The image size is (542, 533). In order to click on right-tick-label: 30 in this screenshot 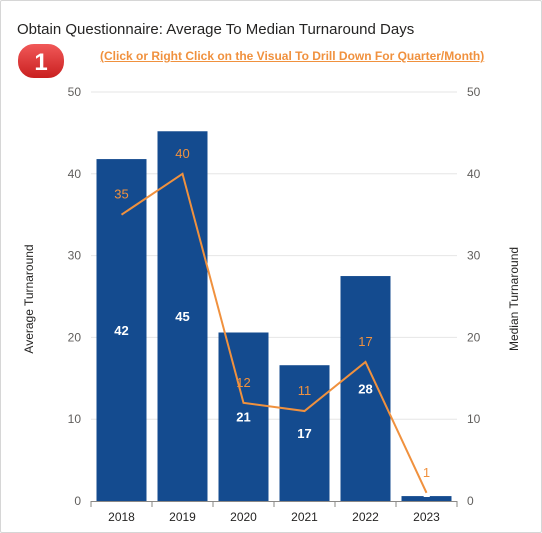, I will do `click(474, 256)`.